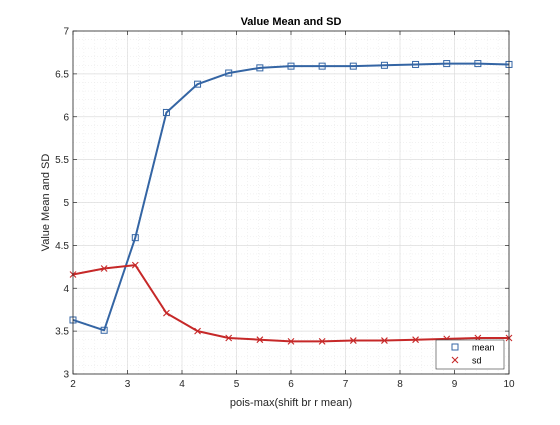  Describe the element at coordinates (66, 203) in the screenshot. I see `y-tick-label: 5` at that location.